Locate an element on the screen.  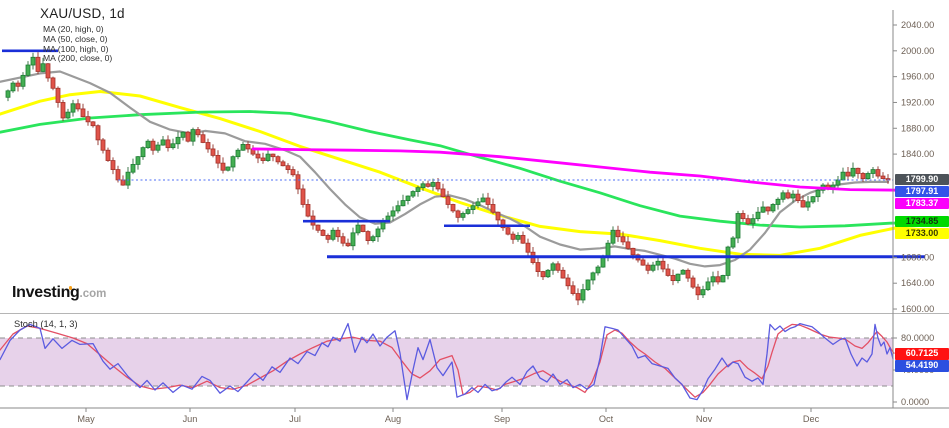
ma50-price-label: 1733.00 is located at coordinates (922, 233).